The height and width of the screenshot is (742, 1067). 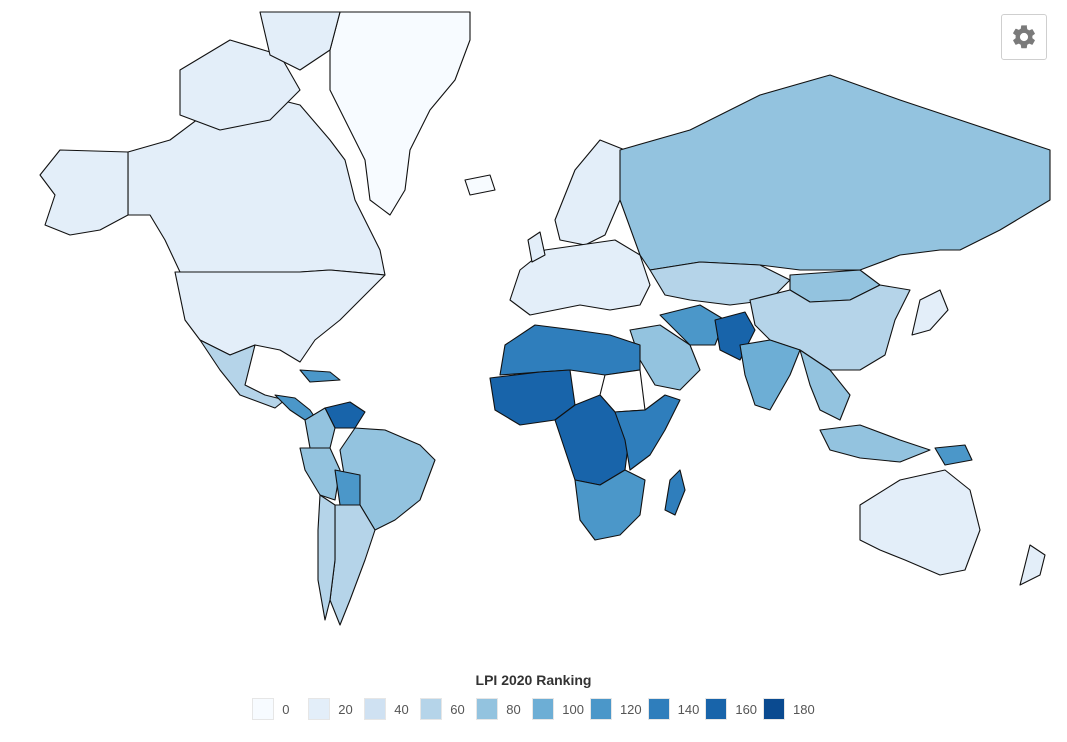 What do you see at coordinates (647, 432) in the screenshot?
I see `region-east-africa` at bounding box center [647, 432].